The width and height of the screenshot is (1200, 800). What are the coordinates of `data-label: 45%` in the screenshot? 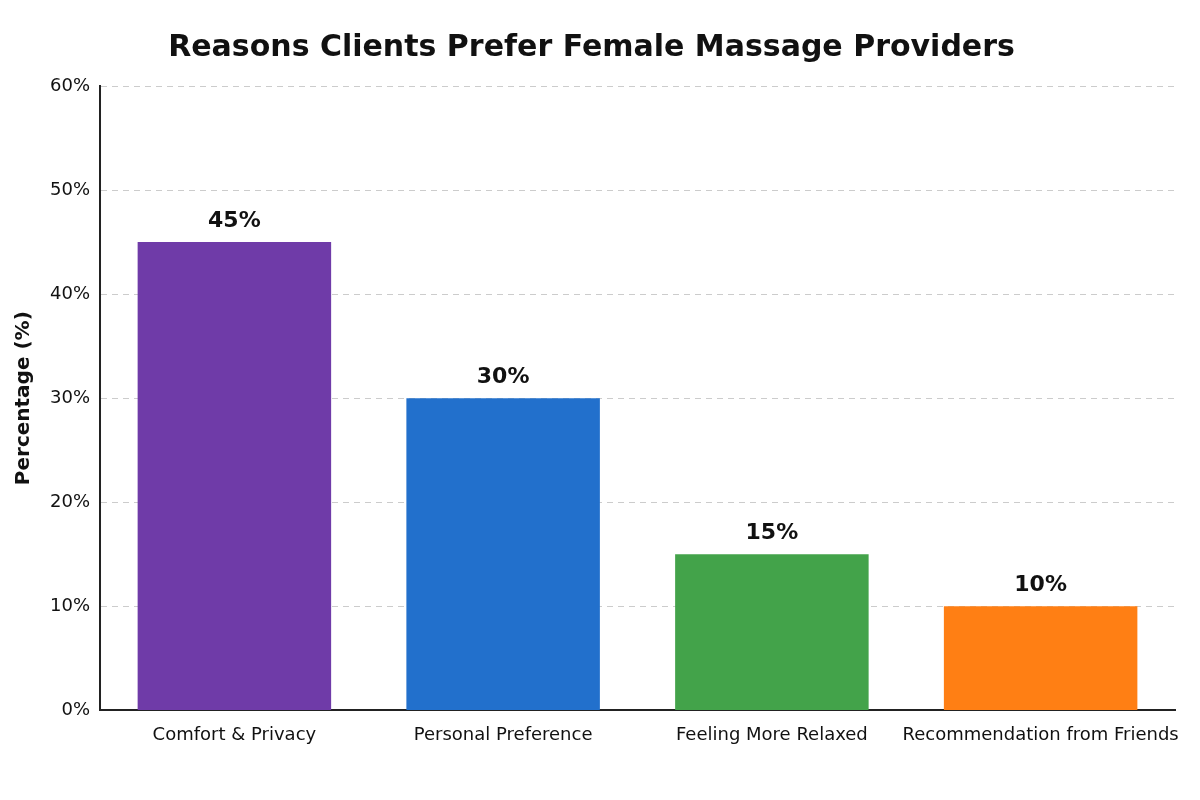 It's located at (234, 219).